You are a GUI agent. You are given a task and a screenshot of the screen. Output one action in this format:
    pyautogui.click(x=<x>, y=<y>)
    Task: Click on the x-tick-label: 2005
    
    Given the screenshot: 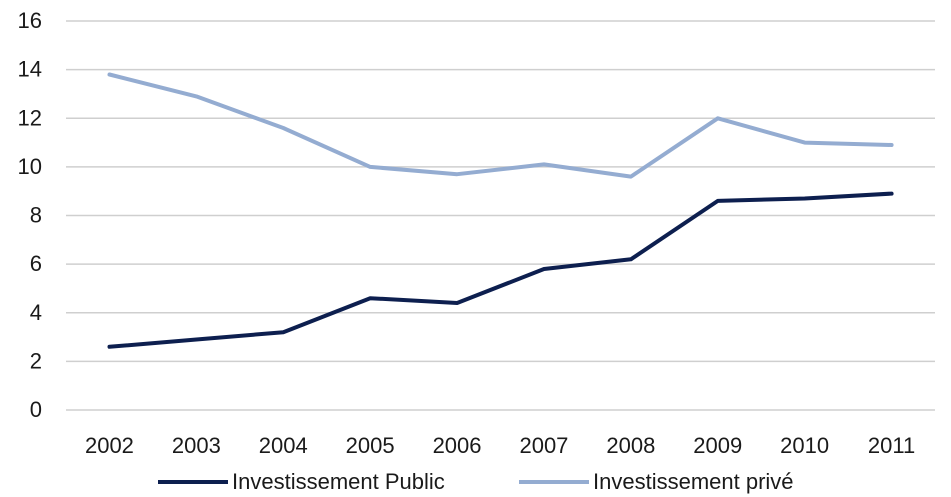 What is the action you would take?
    pyautogui.click(x=370, y=445)
    